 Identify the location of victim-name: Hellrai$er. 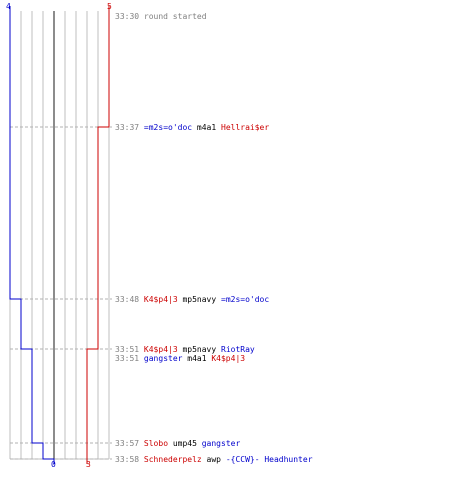
(245, 127).